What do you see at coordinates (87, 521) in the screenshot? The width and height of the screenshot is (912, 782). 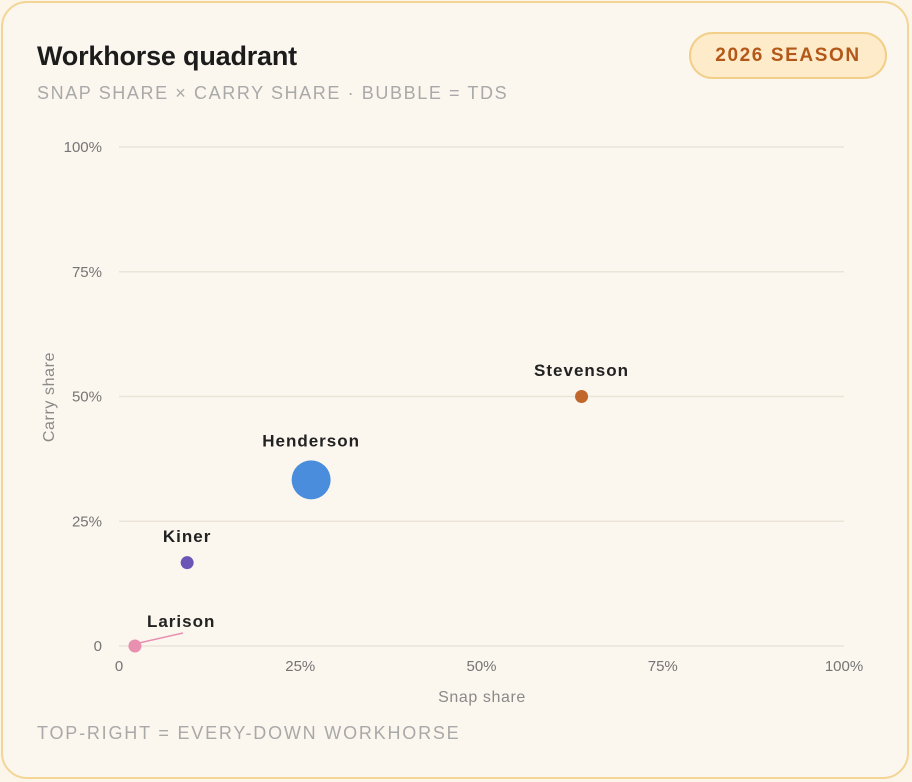 I see `y-tick-label: 25%` at bounding box center [87, 521].